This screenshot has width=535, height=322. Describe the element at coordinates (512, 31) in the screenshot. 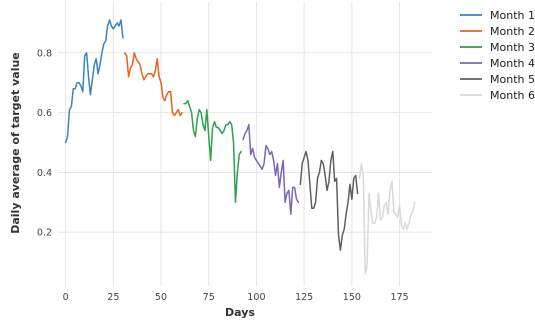

I see `legend-label: Month 2` at that location.